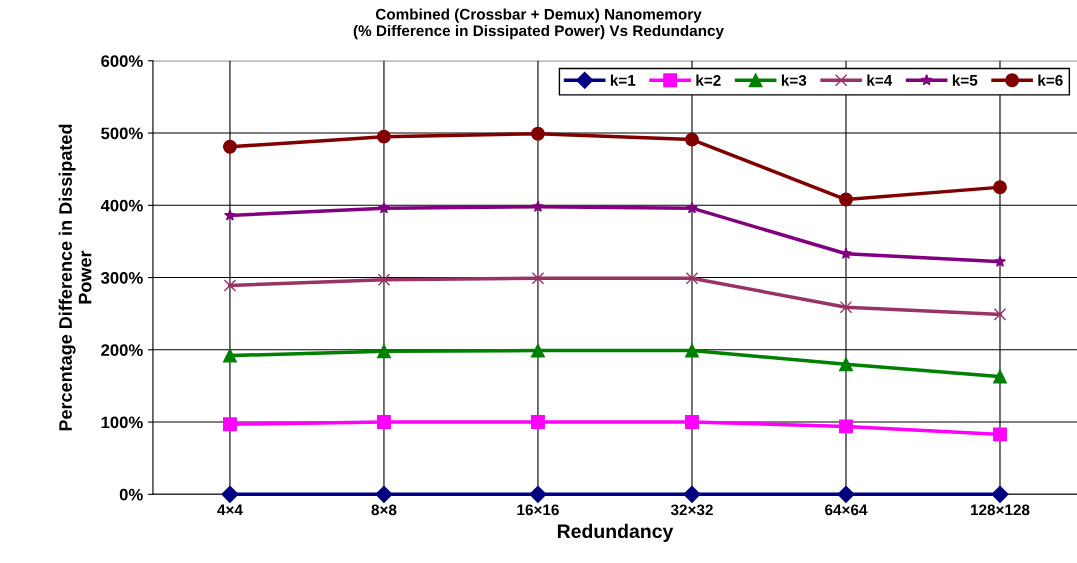 This screenshot has height=563, width=1077. Describe the element at coordinates (615, 532) in the screenshot. I see `x-axis-title: Redundancy` at that location.